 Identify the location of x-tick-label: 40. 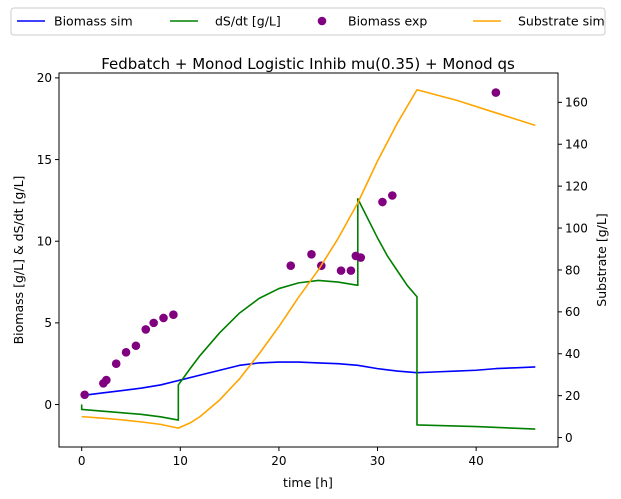
(476, 461).